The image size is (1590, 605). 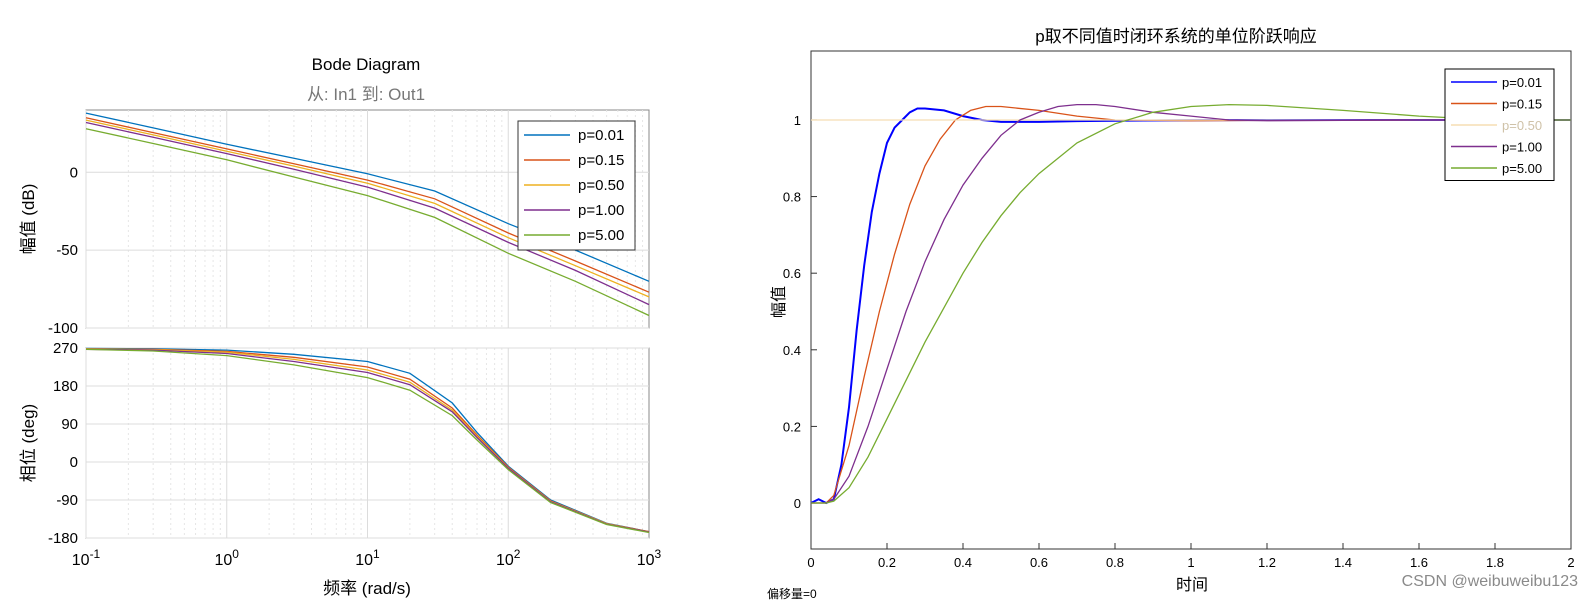 I want to click on step-legend-label: p=0.01, so click(x=1522, y=82).